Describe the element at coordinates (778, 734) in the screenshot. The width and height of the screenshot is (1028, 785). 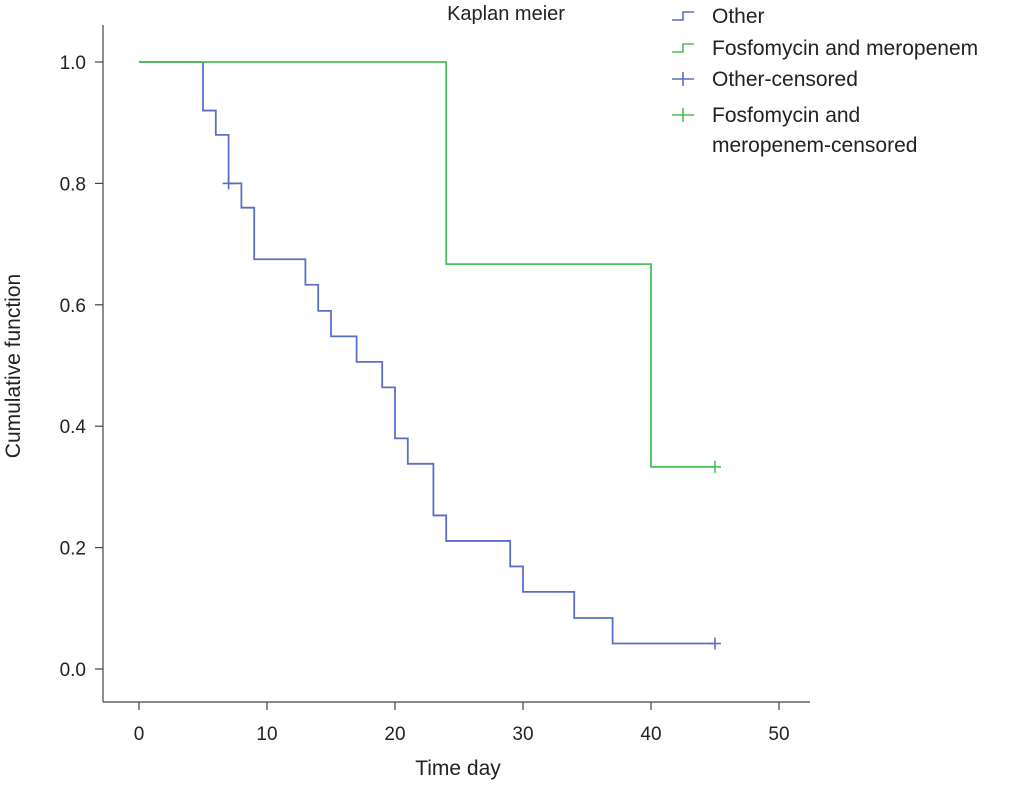
I see `x-tick-label: 50` at that location.